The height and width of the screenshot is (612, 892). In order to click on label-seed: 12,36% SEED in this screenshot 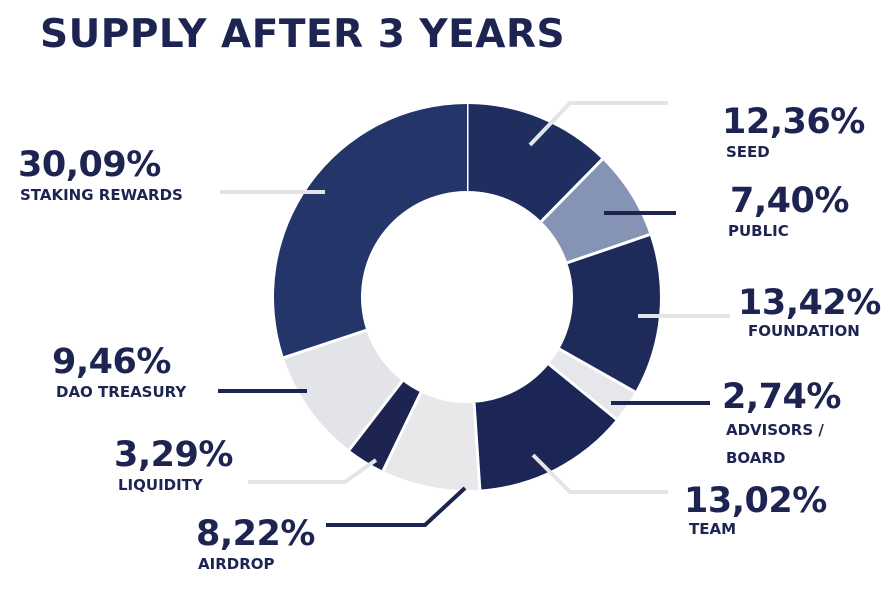, I will do `click(793, 133)`.